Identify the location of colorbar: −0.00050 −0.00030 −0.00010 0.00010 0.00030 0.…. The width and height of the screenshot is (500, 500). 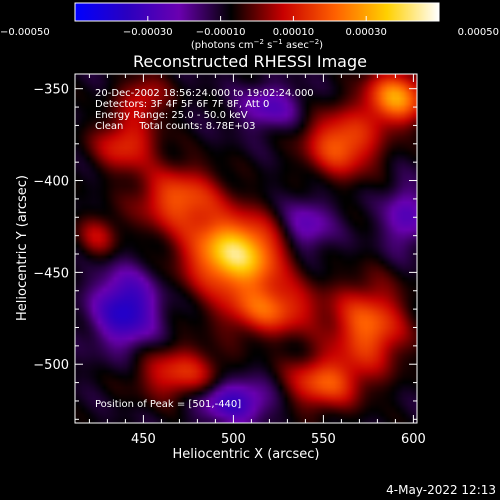
(249, 26).